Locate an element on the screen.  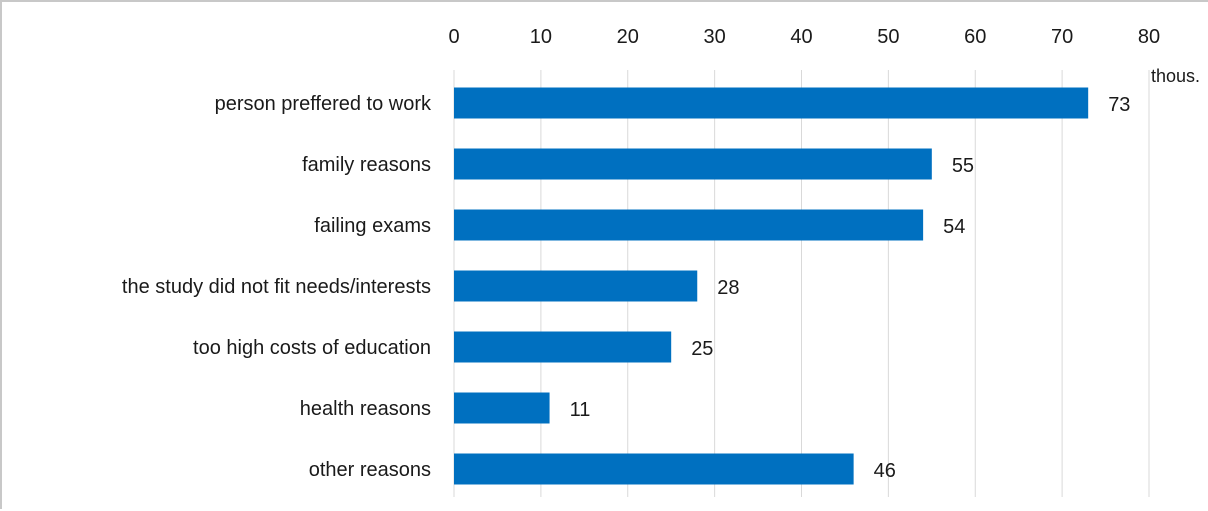
x-axis-ticks: 0 10 20 30 40 50 60 70 80 is located at coordinates (804, 37).